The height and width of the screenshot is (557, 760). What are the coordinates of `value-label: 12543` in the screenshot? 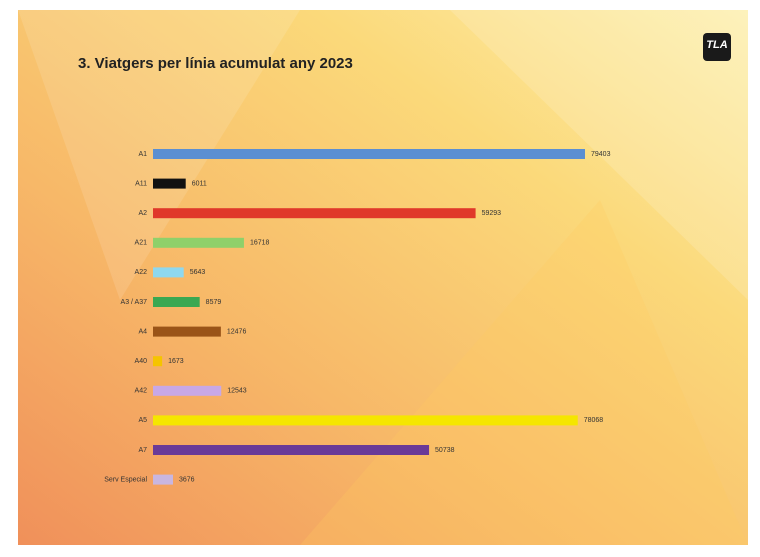 It's located at (237, 391).